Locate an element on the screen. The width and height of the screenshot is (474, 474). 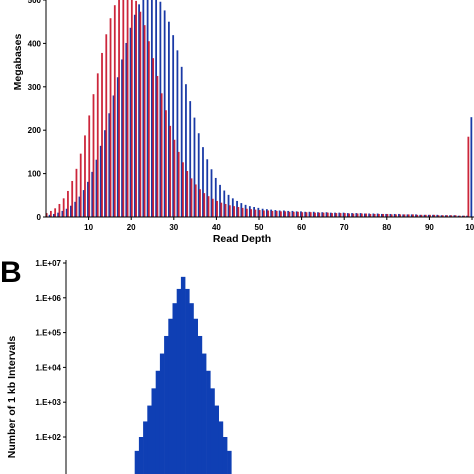
panel-b-bars is located at coordinates (183, 375).